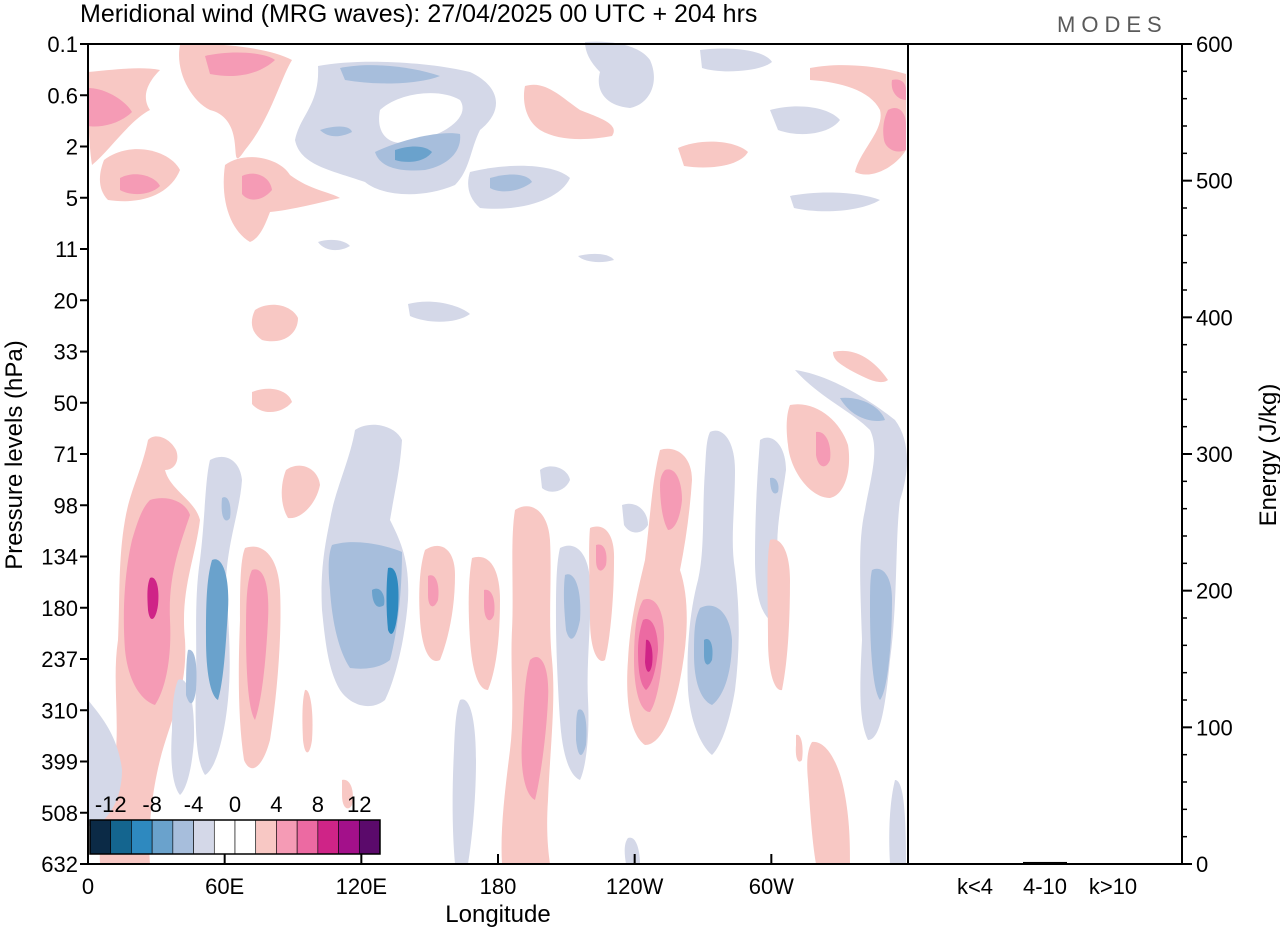 This screenshot has height=930, width=1280. Describe the element at coordinates (152, 804) in the screenshot. I see `colorbar-label: -8` at that location.